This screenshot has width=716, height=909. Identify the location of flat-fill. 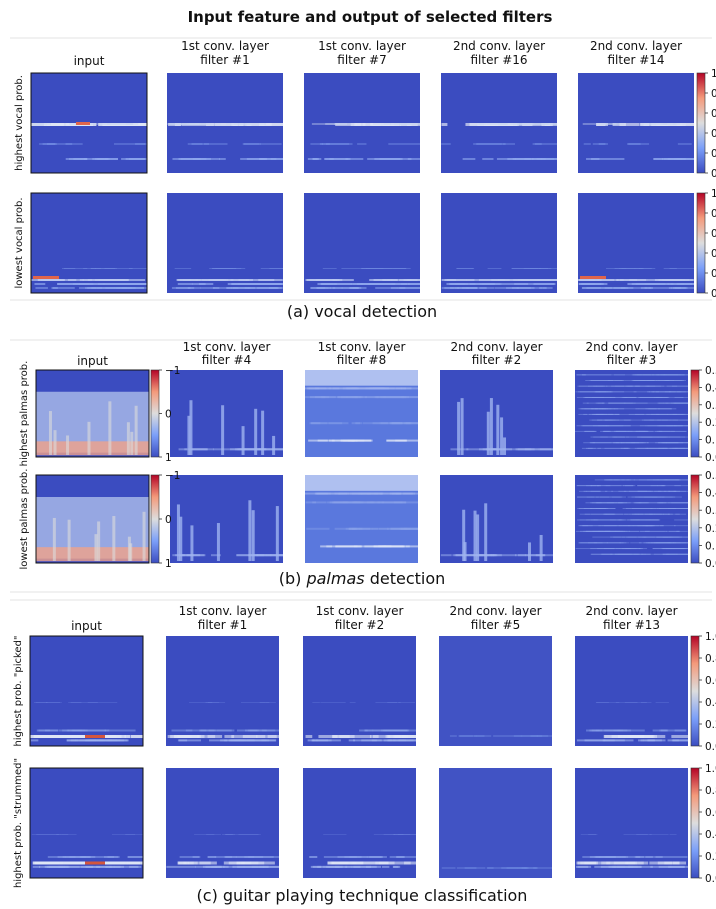
(495, 823).